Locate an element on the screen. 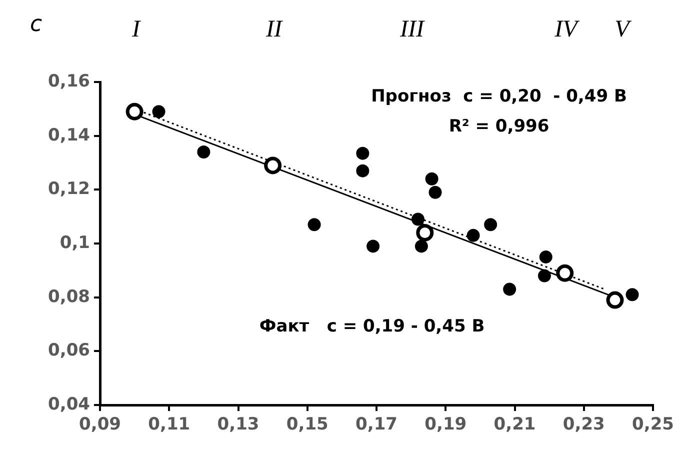 The height and width of the screenshot is (461, 684). annotation: R² = 0,996 is located at coordinates (499, 126).